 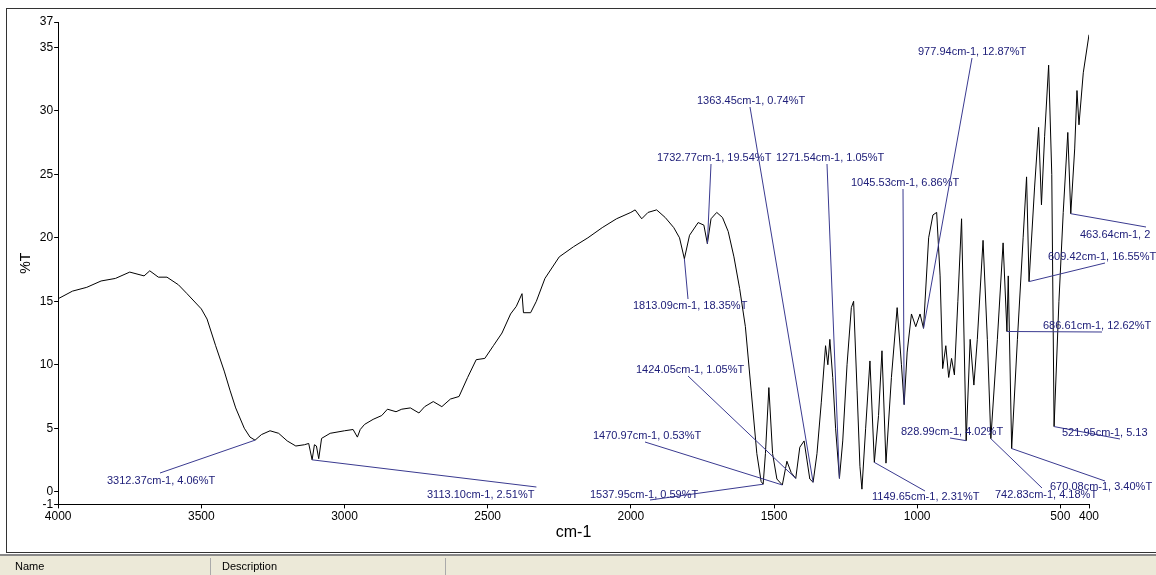 What do you see at coordinates (250, 566) in the screenshot?
I see `text: Description` at bounding box center [250, 566].